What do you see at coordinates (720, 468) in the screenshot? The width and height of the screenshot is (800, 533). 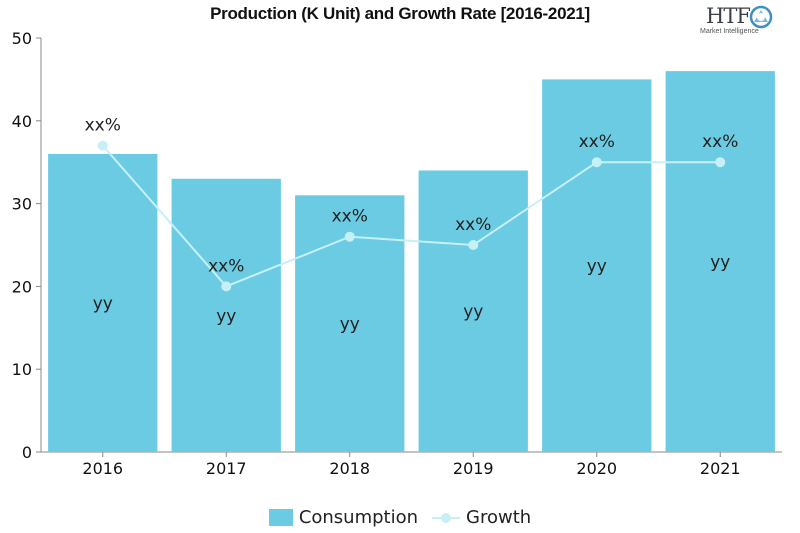 I see `x-tick-label: 2021` at bounding box center [720, 468].